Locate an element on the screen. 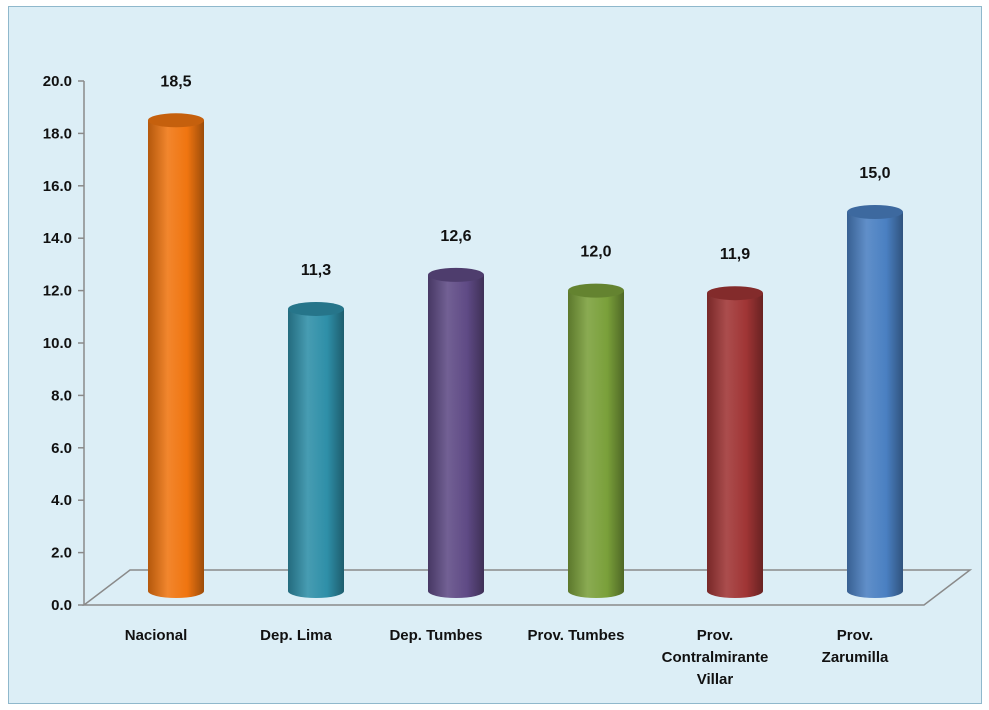  y-tick-label: 20.0 is located at coordinates (57, 81).